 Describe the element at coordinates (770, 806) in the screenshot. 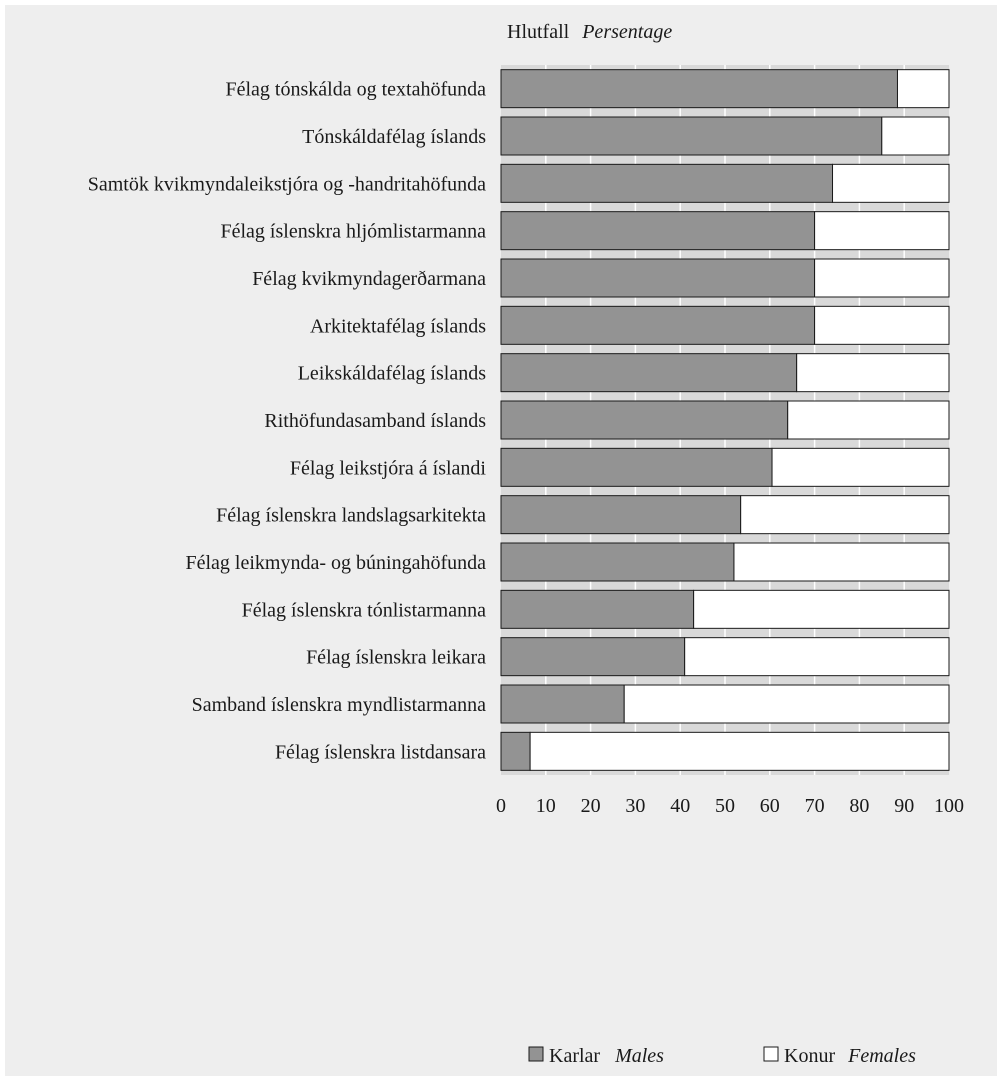

I see `x-tick-label-60: 60` at that location.